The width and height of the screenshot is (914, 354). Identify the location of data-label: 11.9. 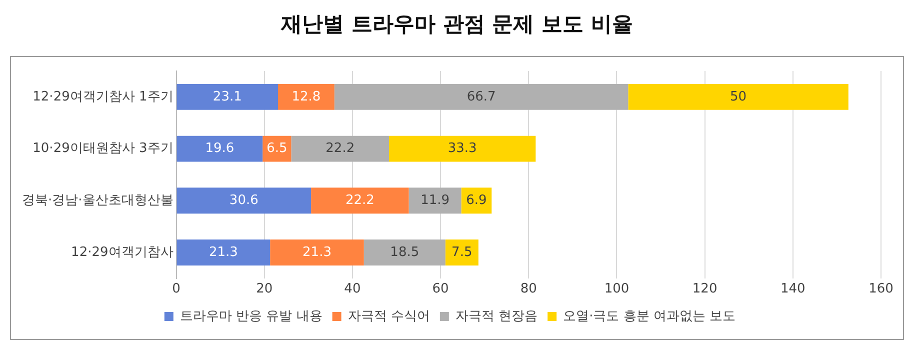
(435, 200).